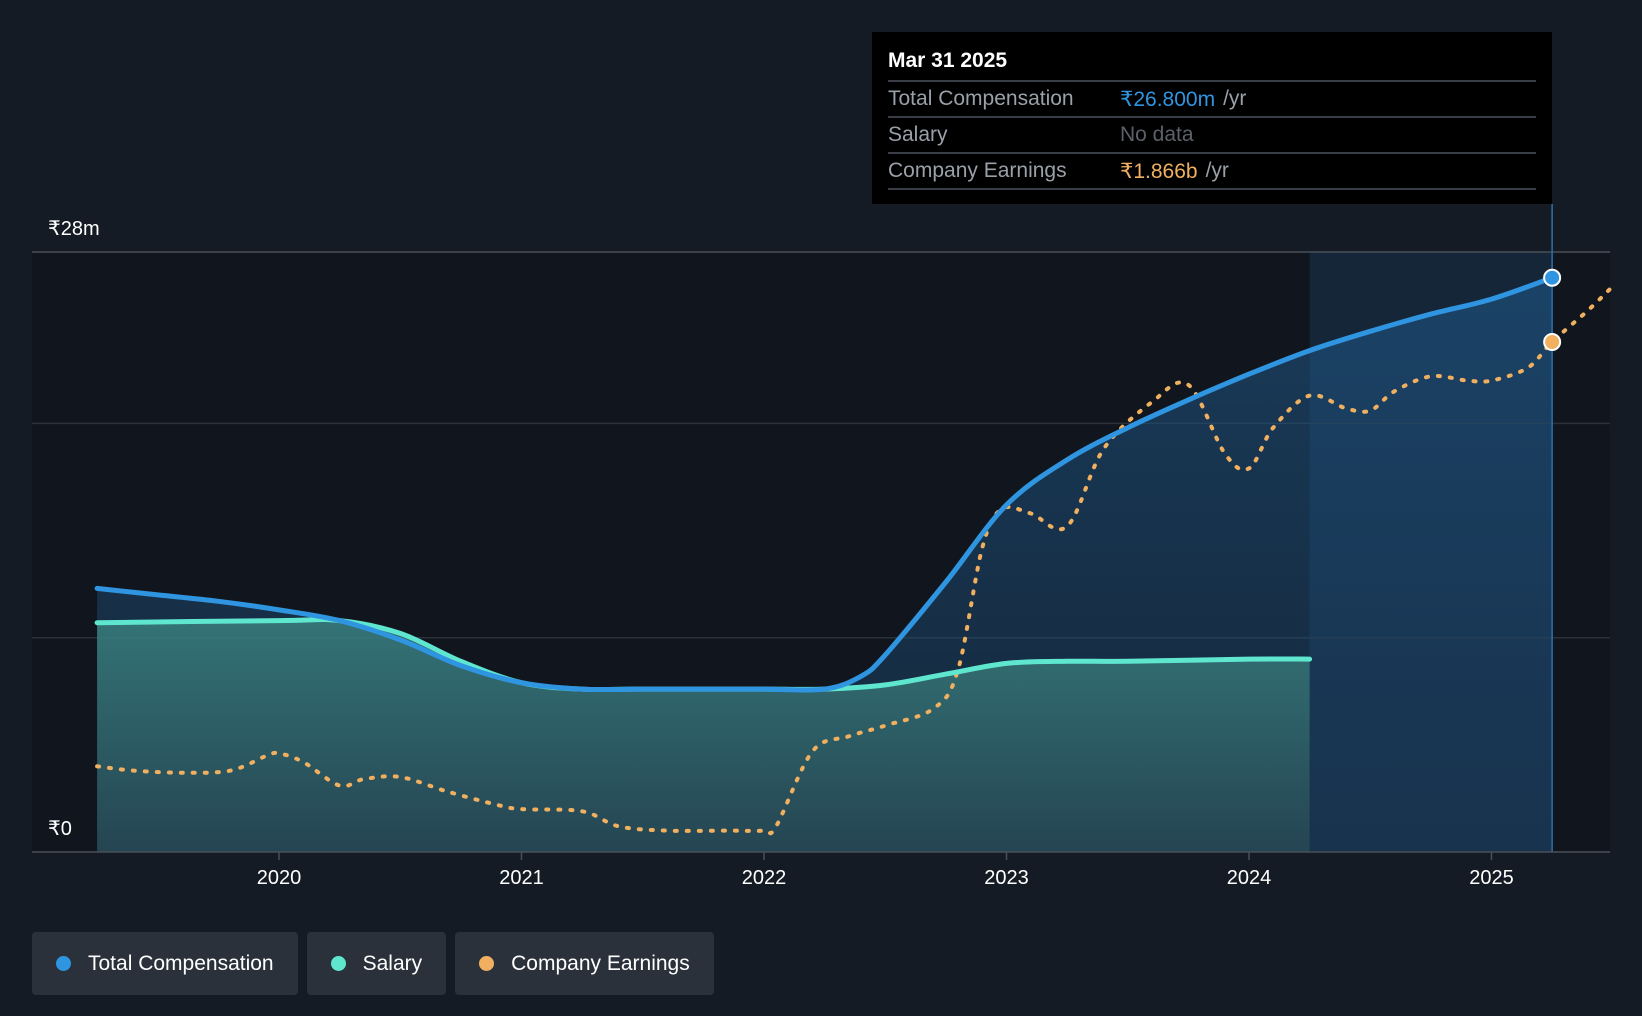  I want to click on tooltip-date: Mar 31 2025, so click(948, 60).